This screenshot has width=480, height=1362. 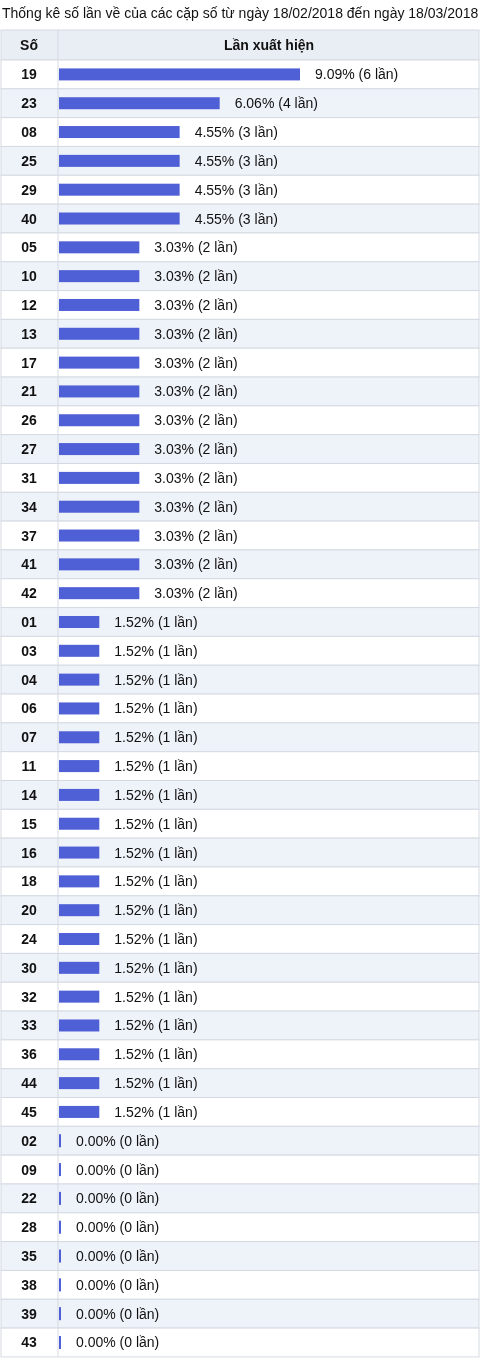 What do you see at coordinates (29, 939) in the screenshot?
I see `y-tick-label: 24` at bounding box center [29, 939].